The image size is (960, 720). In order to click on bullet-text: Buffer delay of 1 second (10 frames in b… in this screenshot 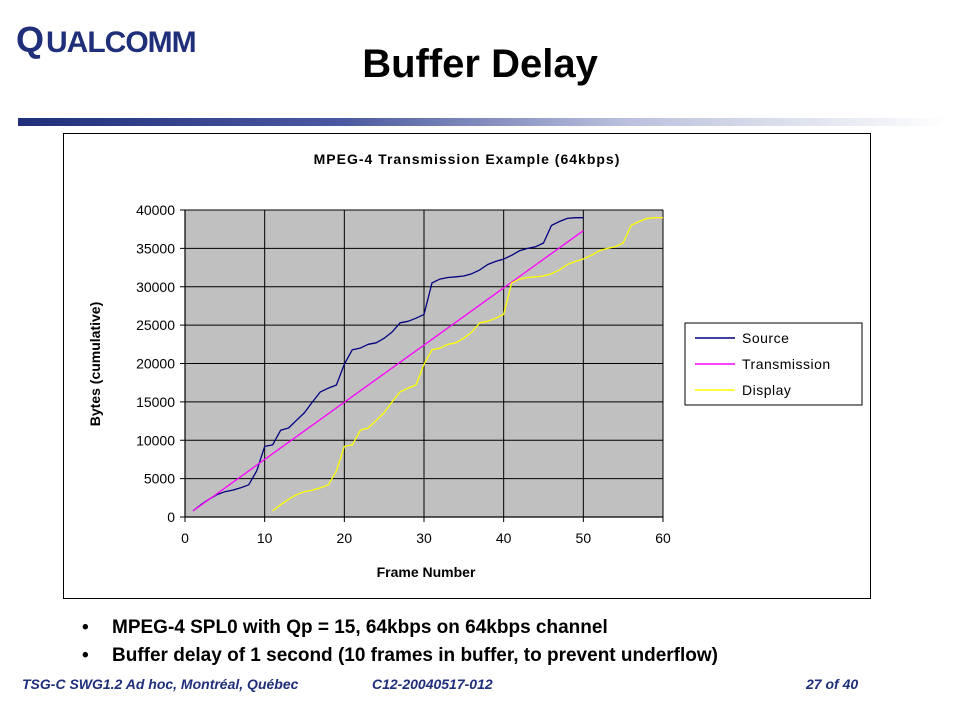, I will do `click(415, 655)`.